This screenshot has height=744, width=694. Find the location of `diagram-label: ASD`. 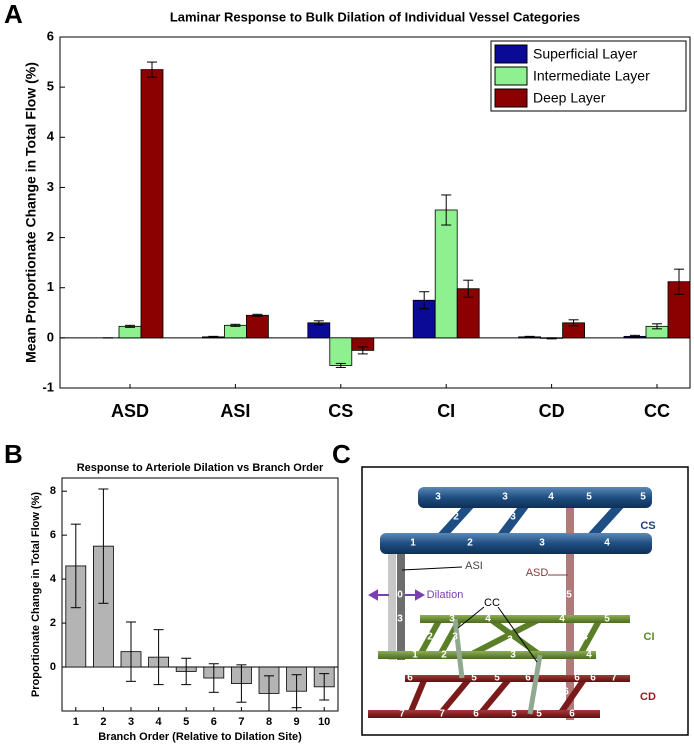

diagram-label: ASD is located at coordinates (537, 573).